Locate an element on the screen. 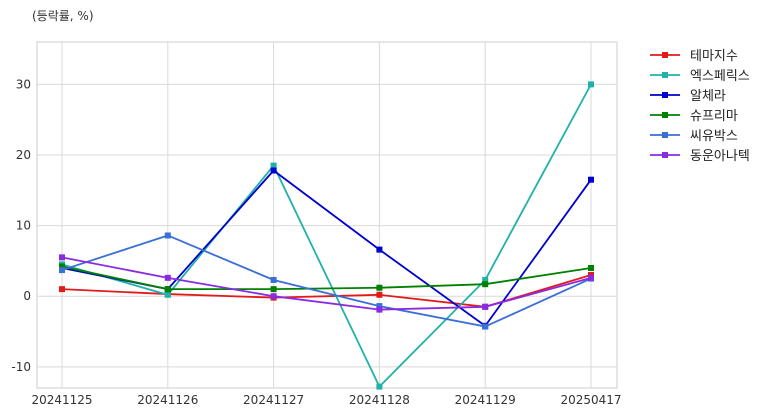 This screenshot has height=416, width=773. legend-item: 알체라 is located at coordinates (688, 96).